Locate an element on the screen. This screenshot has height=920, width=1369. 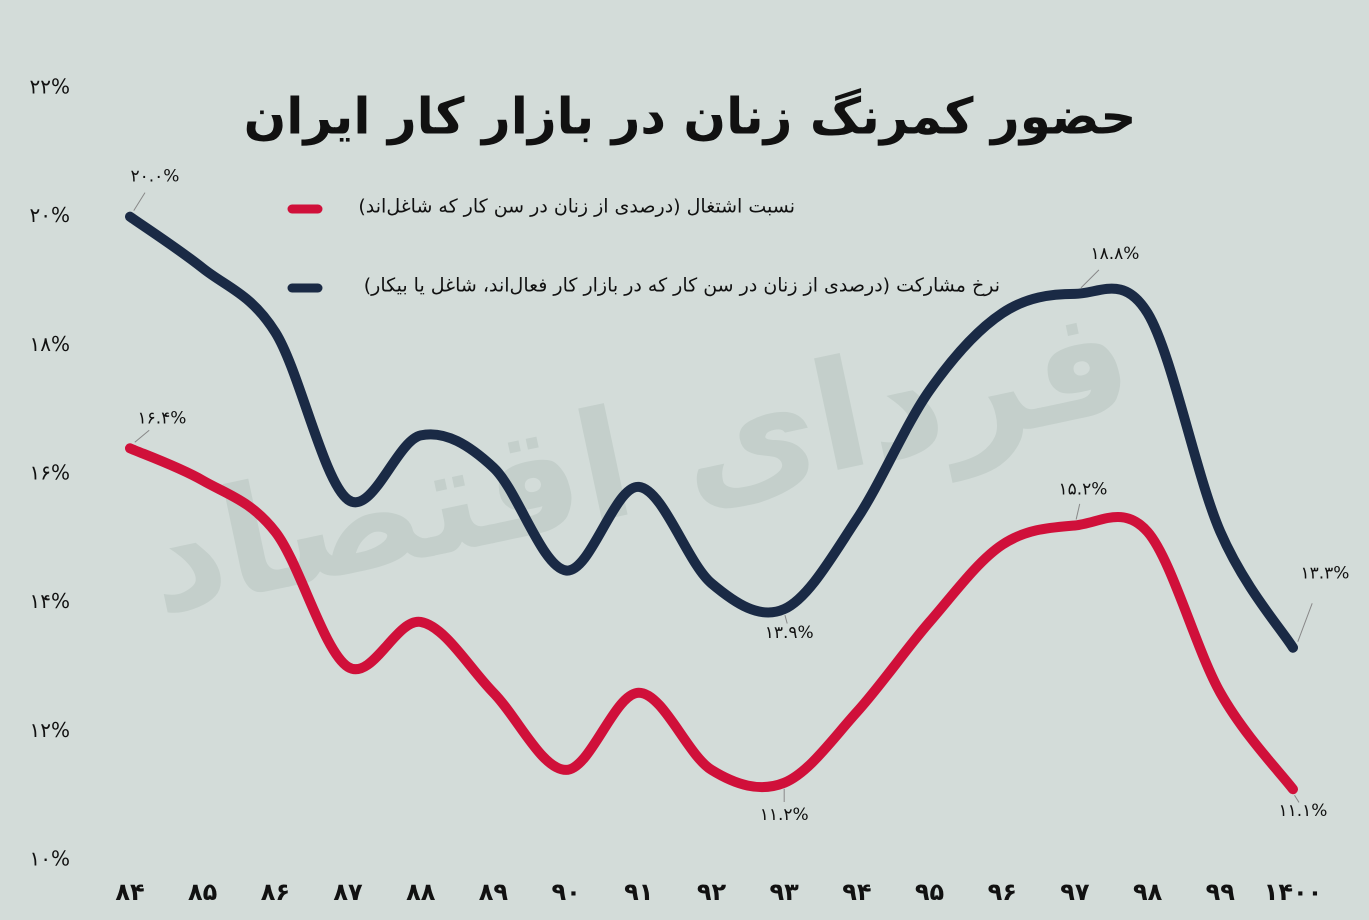
x-tick-label: ۸۷ is located at coordinates (348, 892).